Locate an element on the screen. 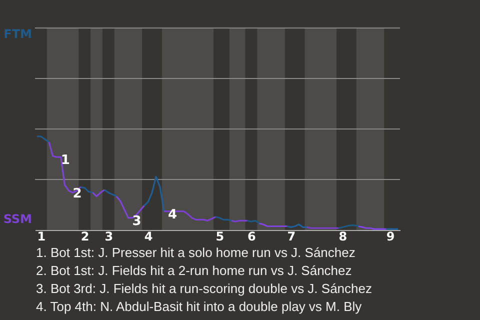 This screenshot has width=480, height=320. text: FTM is located at coordinates (18, 34).